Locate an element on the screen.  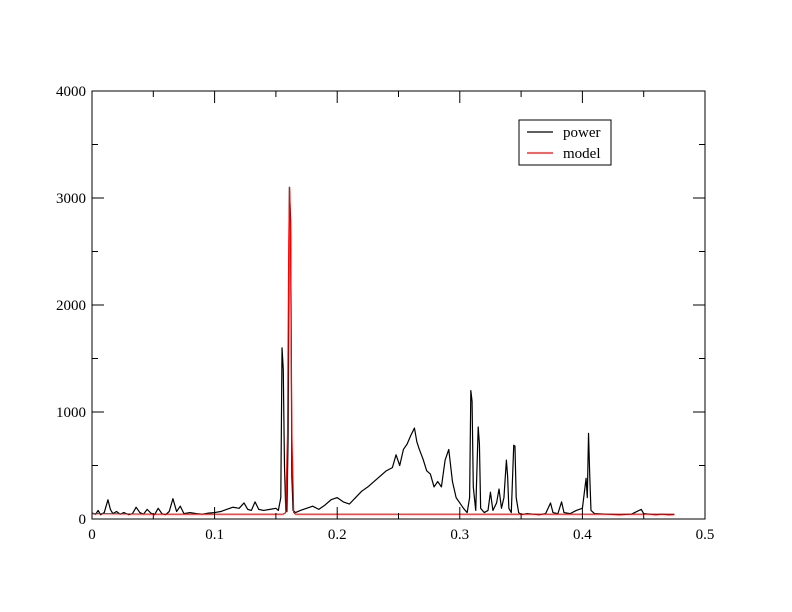
y-tick-label: 0 is located at coordinates (83, 520).